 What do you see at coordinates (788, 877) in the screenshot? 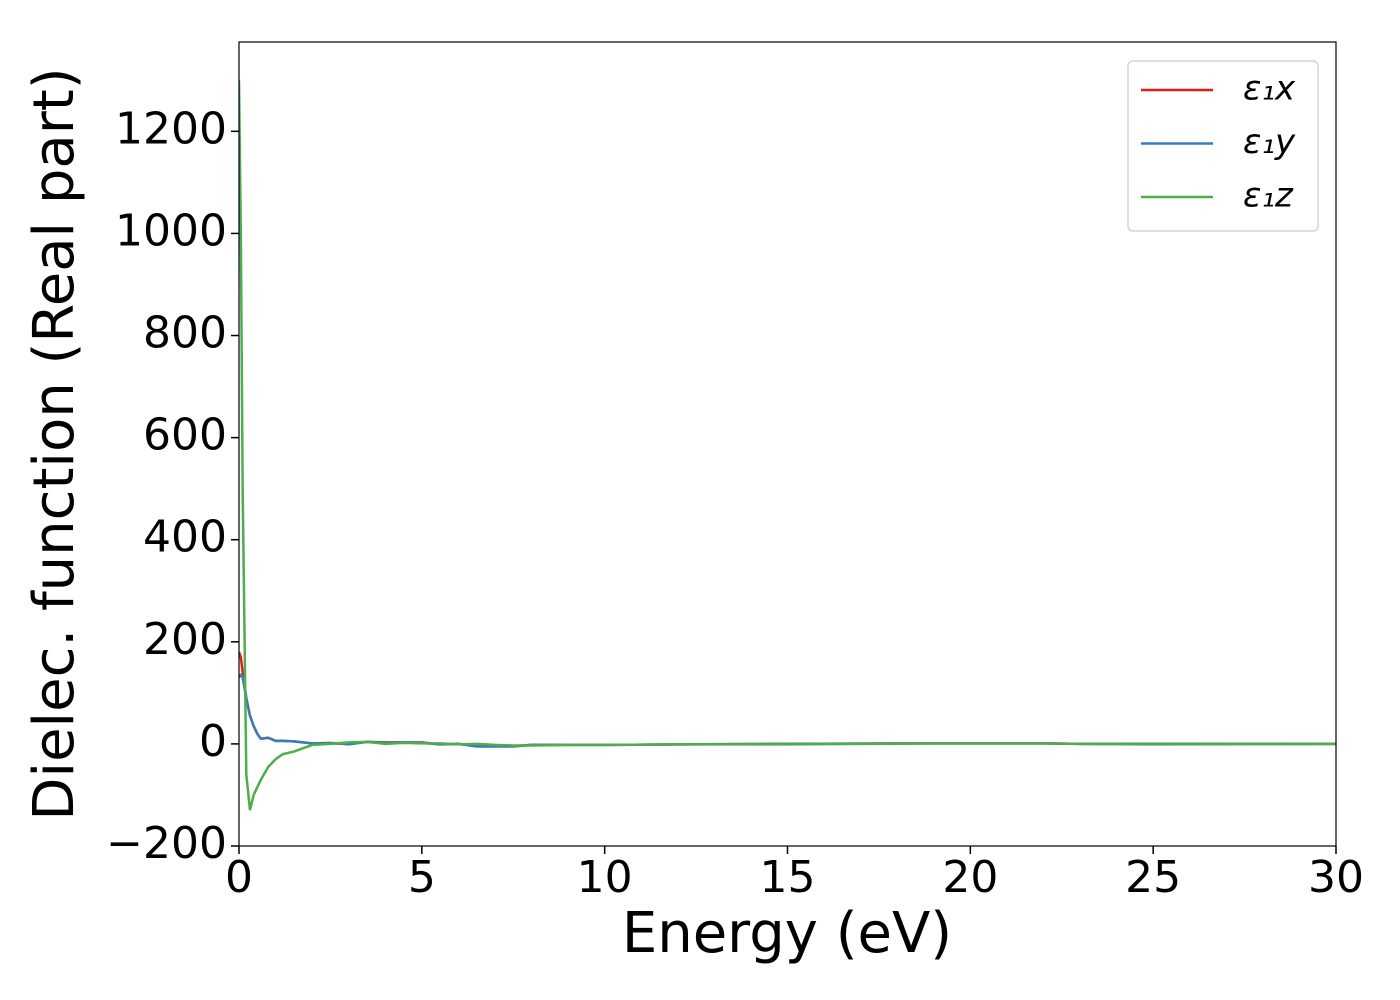
I see `x-tick-label: 15` at bounding box center [788, 877].